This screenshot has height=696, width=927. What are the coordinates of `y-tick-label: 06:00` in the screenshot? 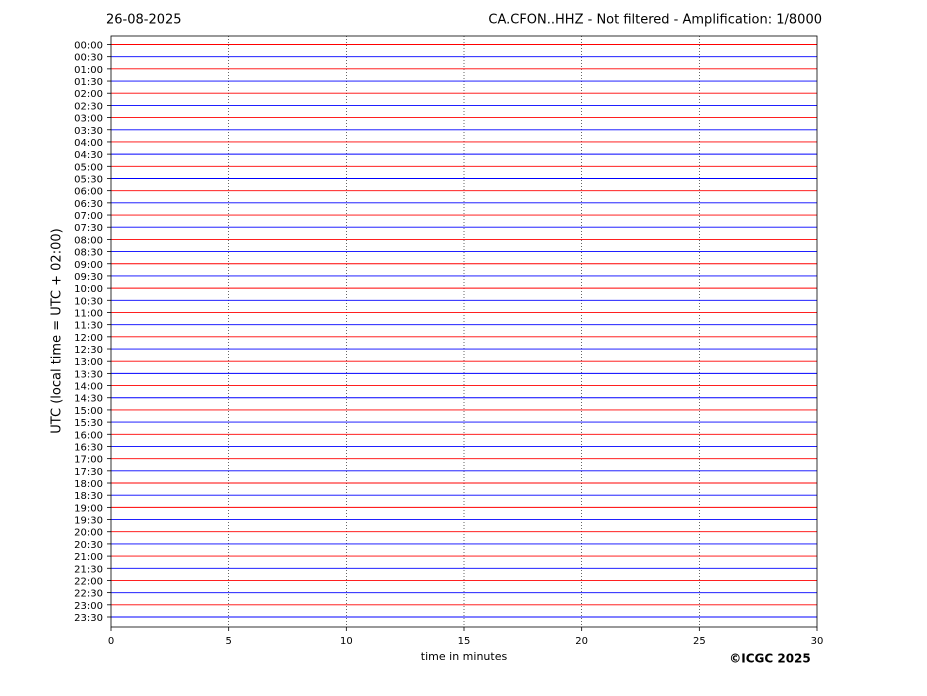 It's located at (88, 192).